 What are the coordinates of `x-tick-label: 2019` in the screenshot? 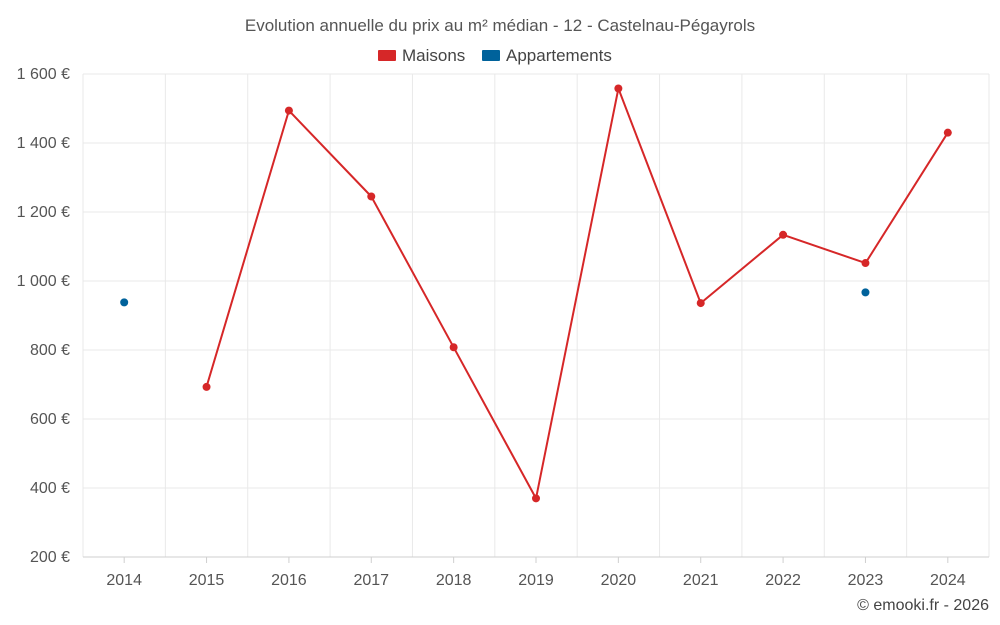 It's located at (536, 580).